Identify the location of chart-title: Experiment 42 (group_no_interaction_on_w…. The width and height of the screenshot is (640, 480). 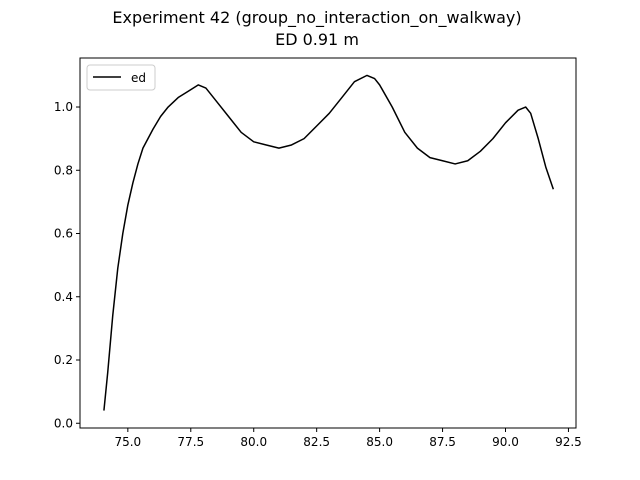
(316, 18).